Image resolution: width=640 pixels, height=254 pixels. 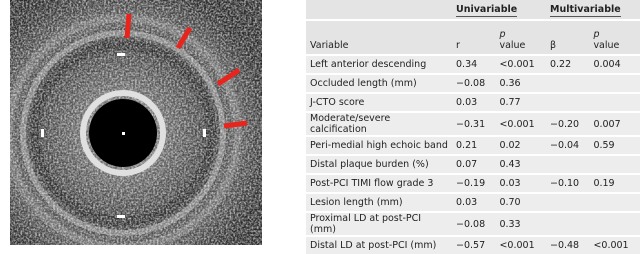 What do you see at coordinates (487, 10) in the screenshot?
I see `group-header: Univariable` at bounding box center [487, 10].